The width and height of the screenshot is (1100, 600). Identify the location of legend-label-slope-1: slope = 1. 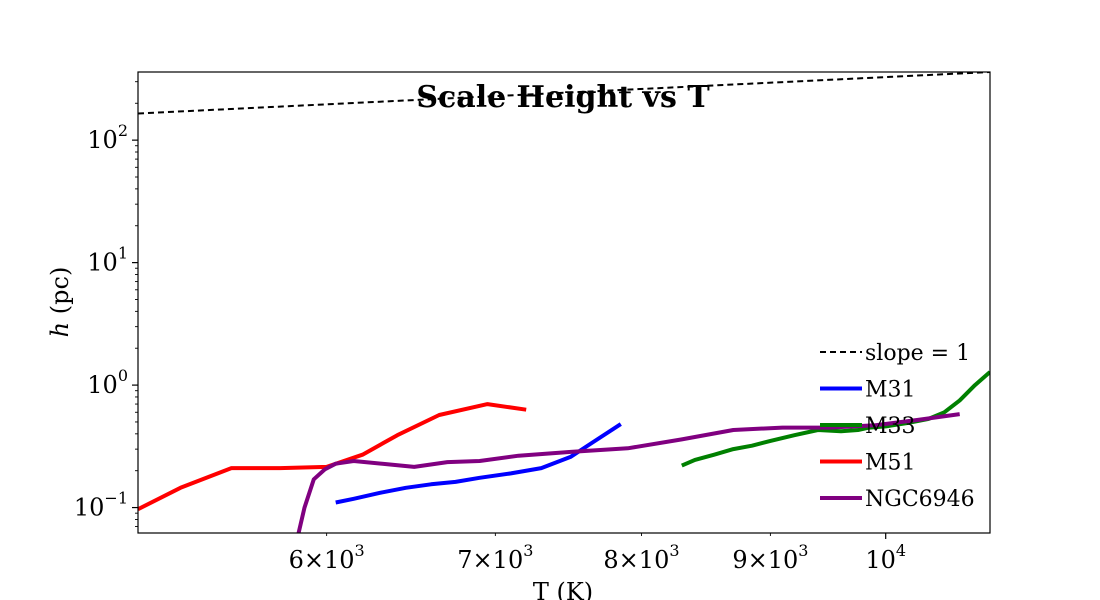
(917, 353).